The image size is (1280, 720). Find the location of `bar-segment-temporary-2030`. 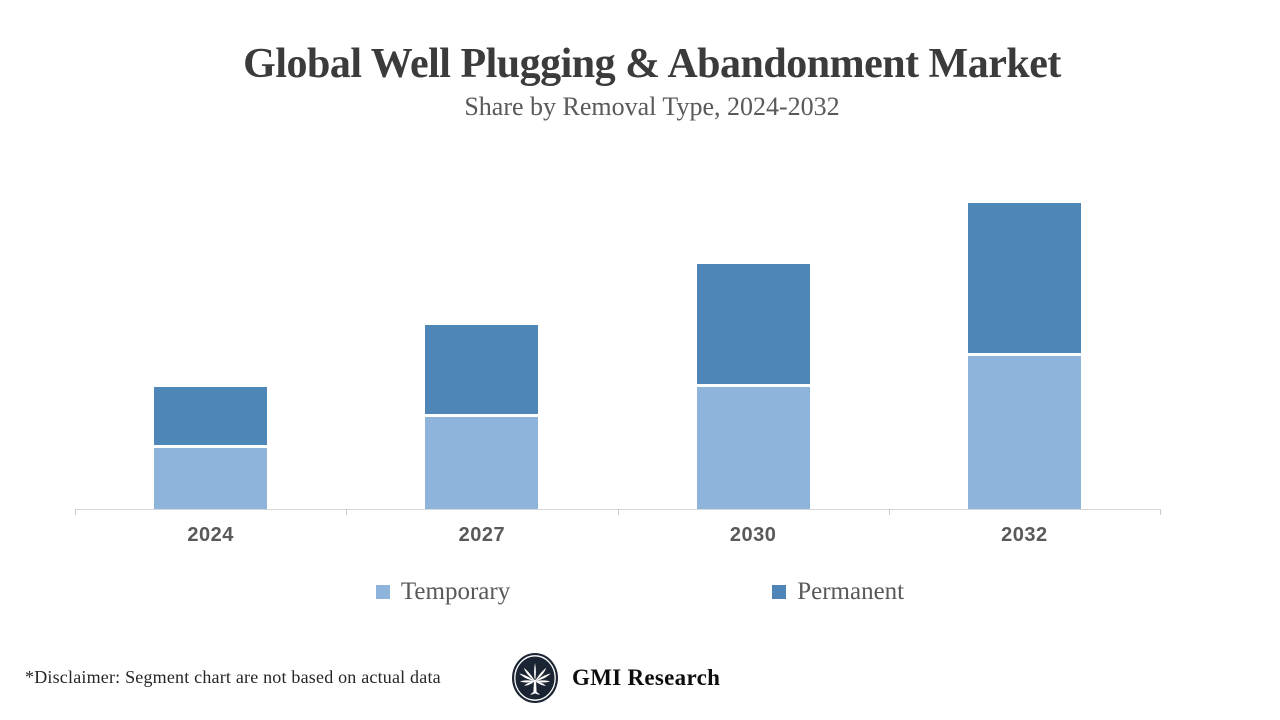

bar-segment-temporary-2030 is located at coordinates (753, 447).